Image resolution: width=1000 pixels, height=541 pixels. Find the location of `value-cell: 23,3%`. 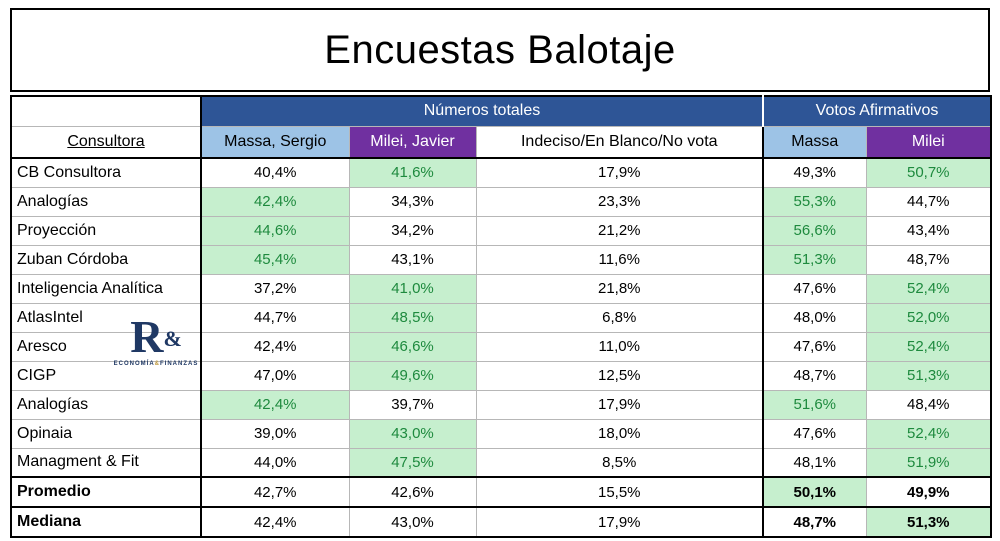

value-cell: 23,3% is located at coordinates (619, 201).